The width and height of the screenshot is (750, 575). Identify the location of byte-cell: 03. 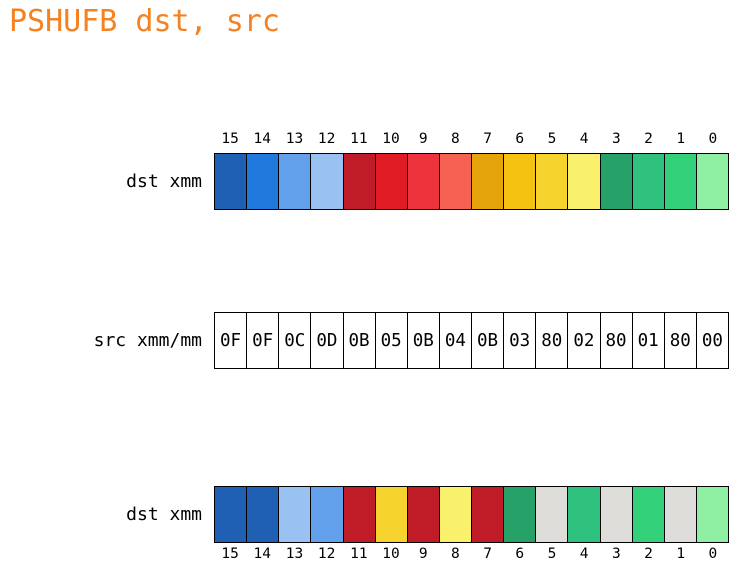
(519, 340).